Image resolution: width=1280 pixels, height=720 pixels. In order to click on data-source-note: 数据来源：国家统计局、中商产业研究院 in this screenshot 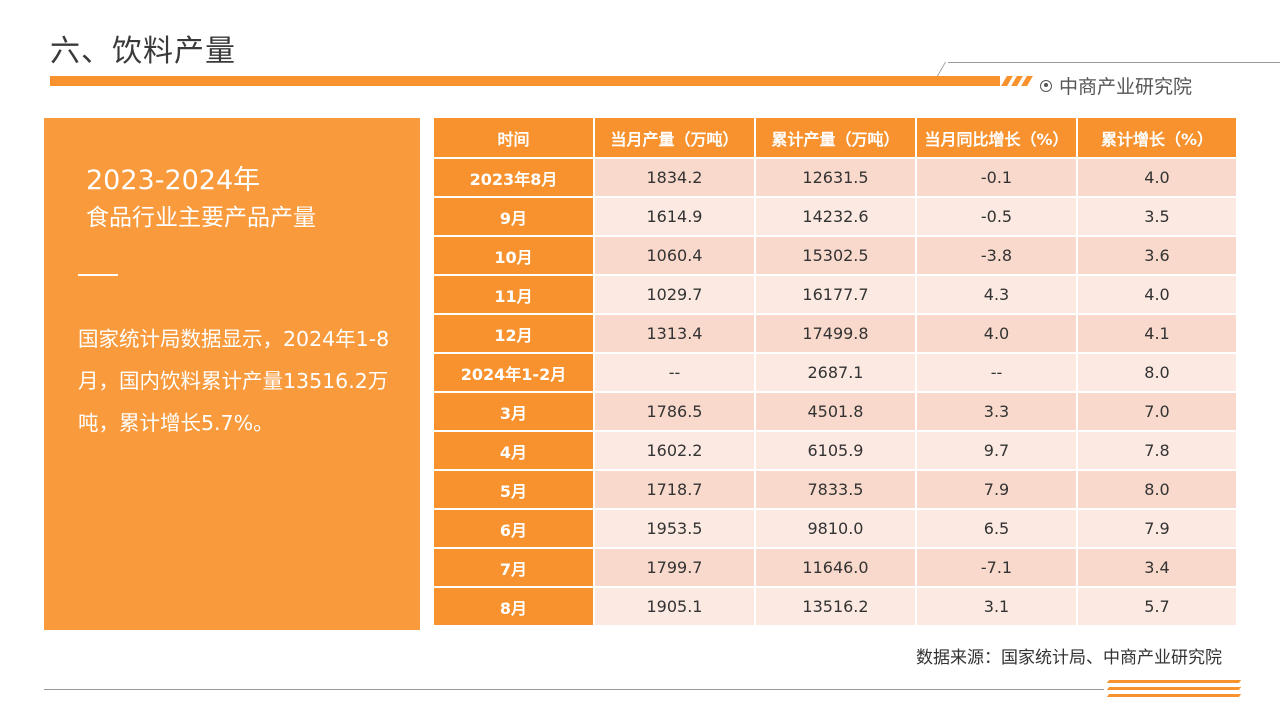, I will do `click(1069, 658)`.